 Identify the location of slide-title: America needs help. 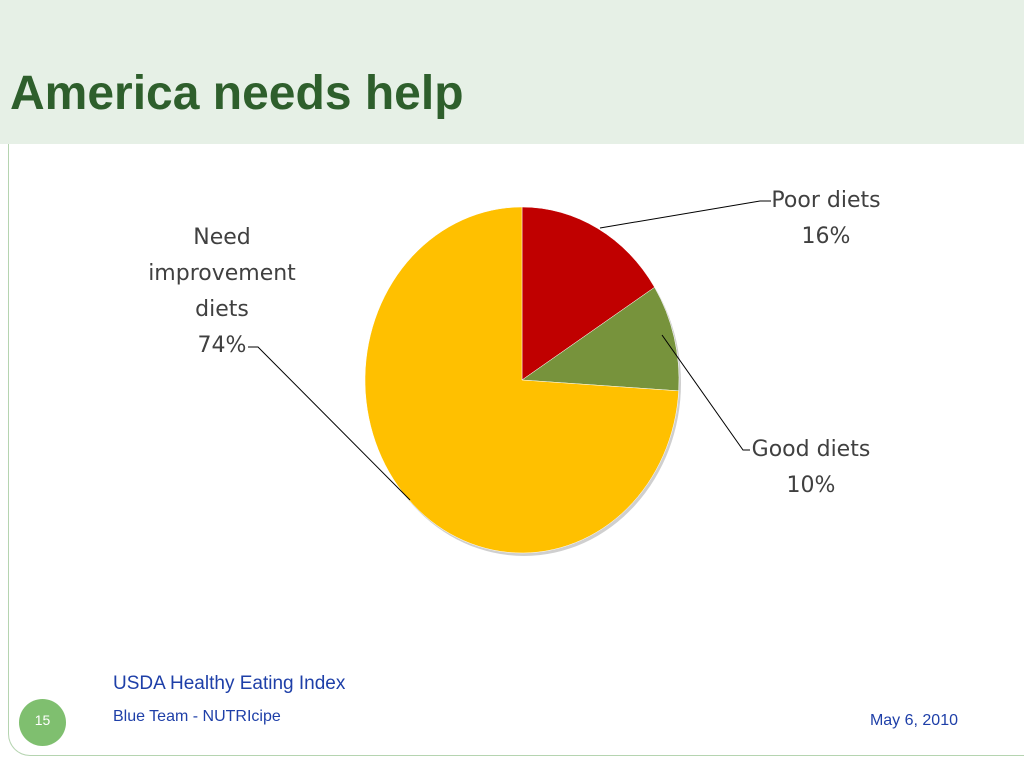
(237, 93).